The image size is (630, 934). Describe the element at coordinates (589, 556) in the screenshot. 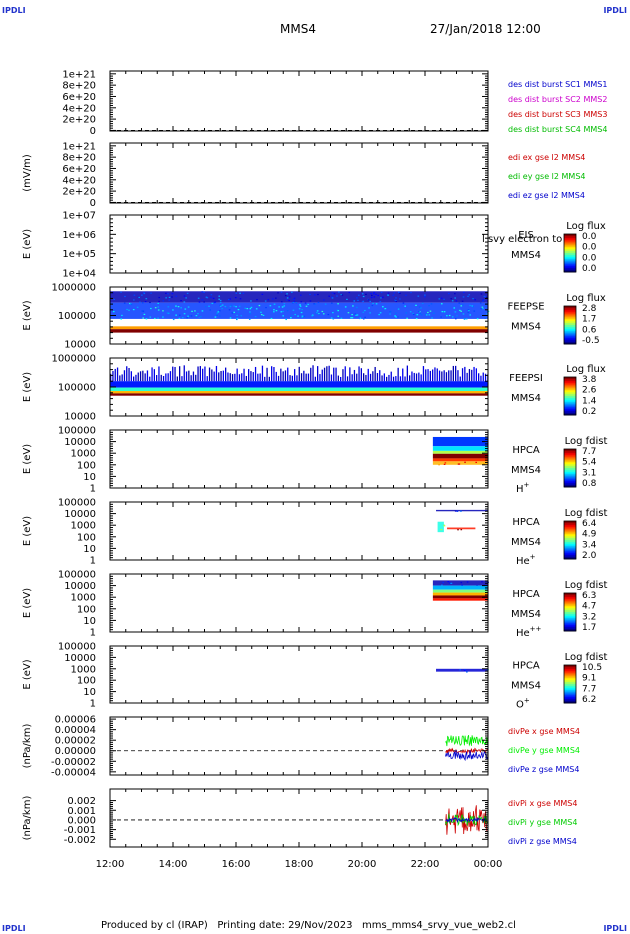

I see `colorbar-tick-label: 2.0` at that location.